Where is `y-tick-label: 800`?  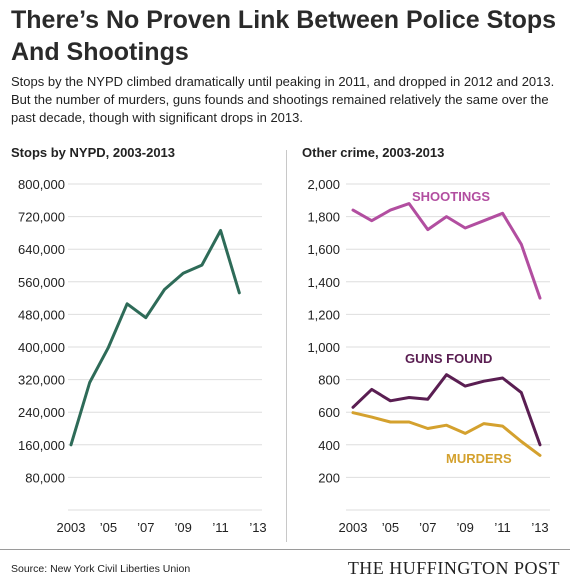
y-tick-label: 800 is located at coordinates (329, 380).